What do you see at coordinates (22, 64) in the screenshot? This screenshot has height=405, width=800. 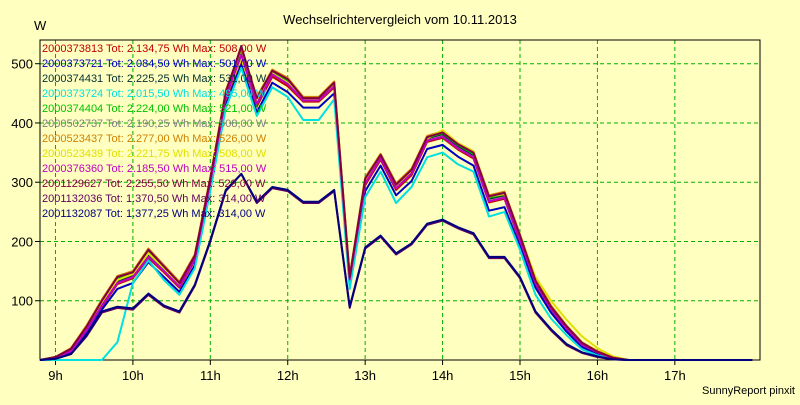 I see `y-tick-label: 500` at bounding box center [22, 64].